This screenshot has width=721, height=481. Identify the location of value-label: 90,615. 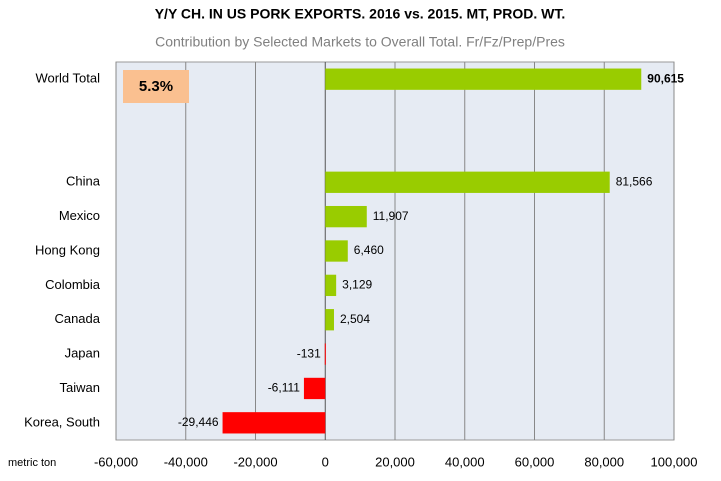
(665, 78).